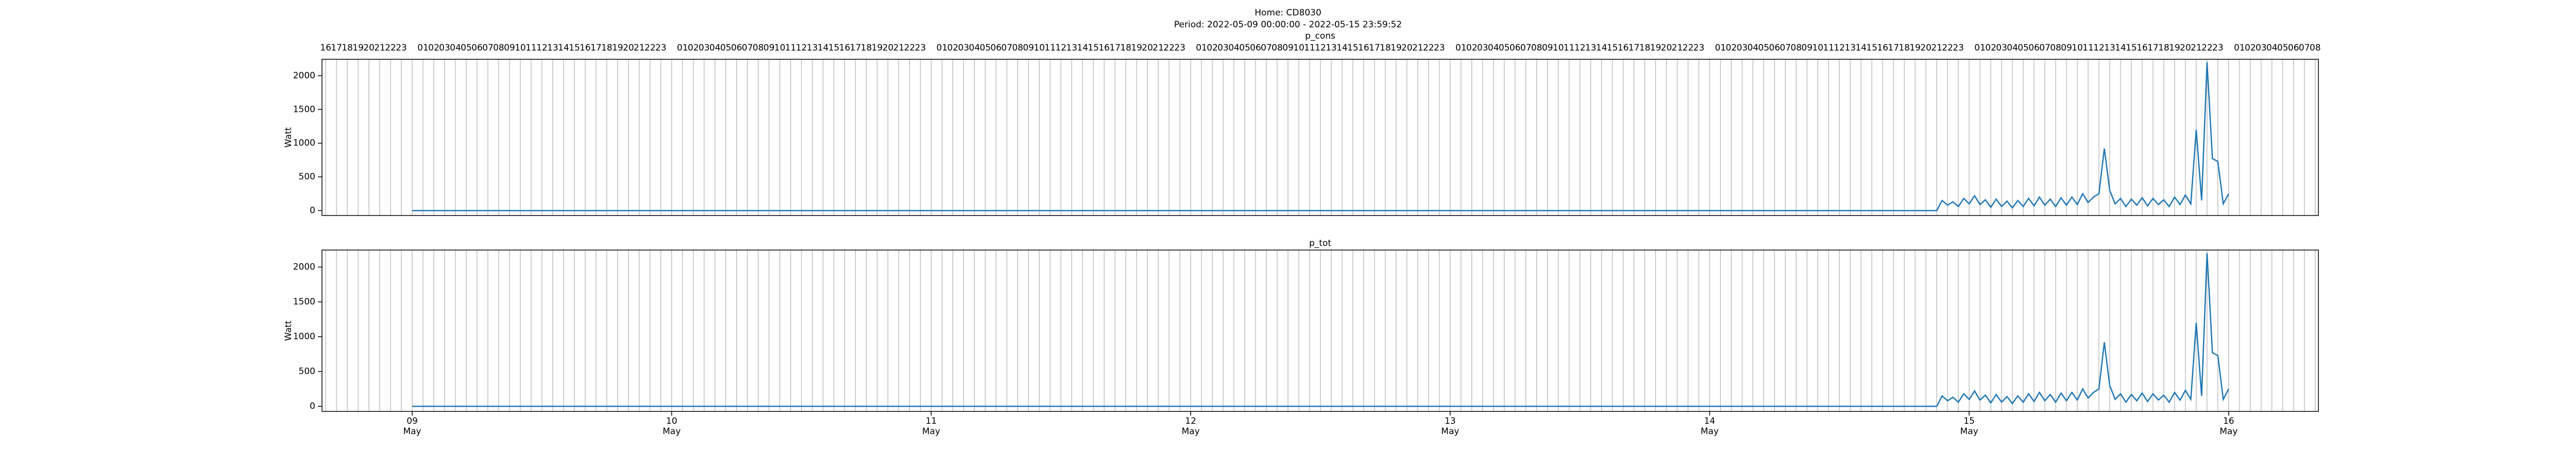 Image resolution: width=2576 pixels, height=464 pixels. I want to click on chart-title: p_cons, so click(1320, 36).